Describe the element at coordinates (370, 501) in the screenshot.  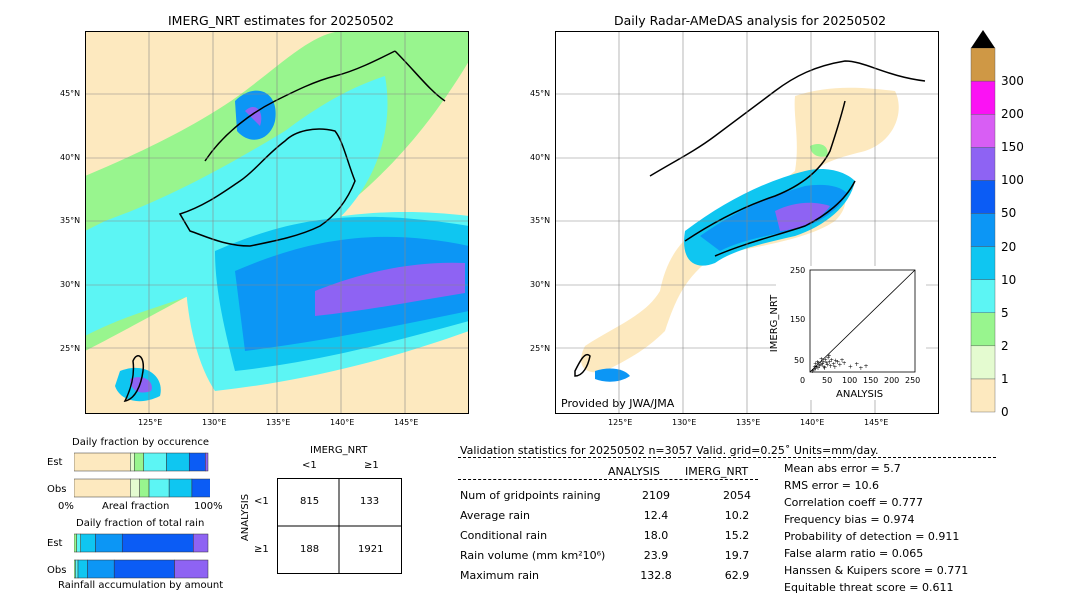
I see `contingency-cell: 133` at that location.